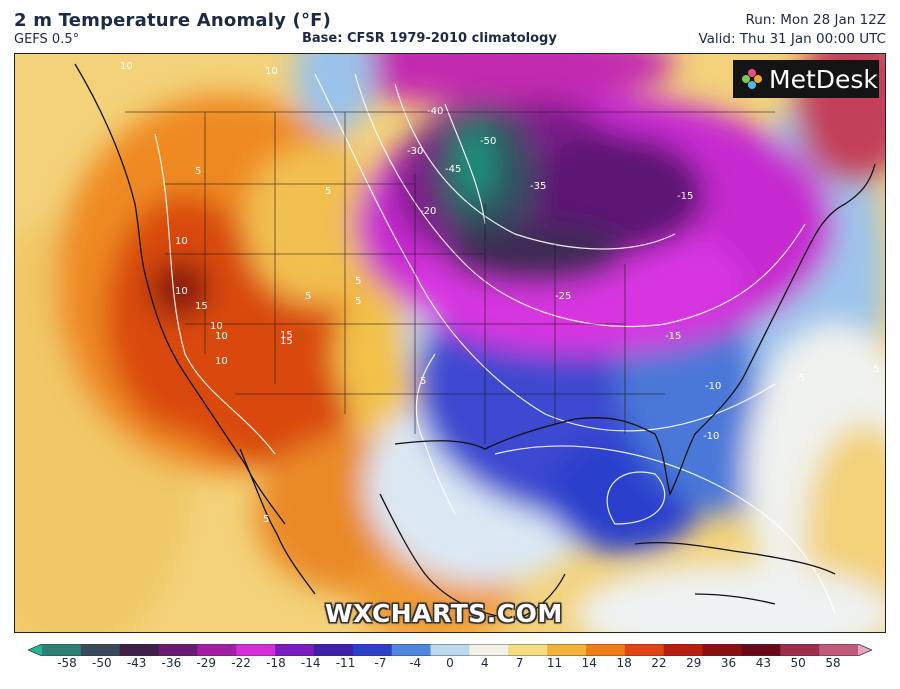 This screenshot has width=900, height=689. Describe the element at coordinates (415, 151) in the screenshot. I see `contour-label: -30` at that location.